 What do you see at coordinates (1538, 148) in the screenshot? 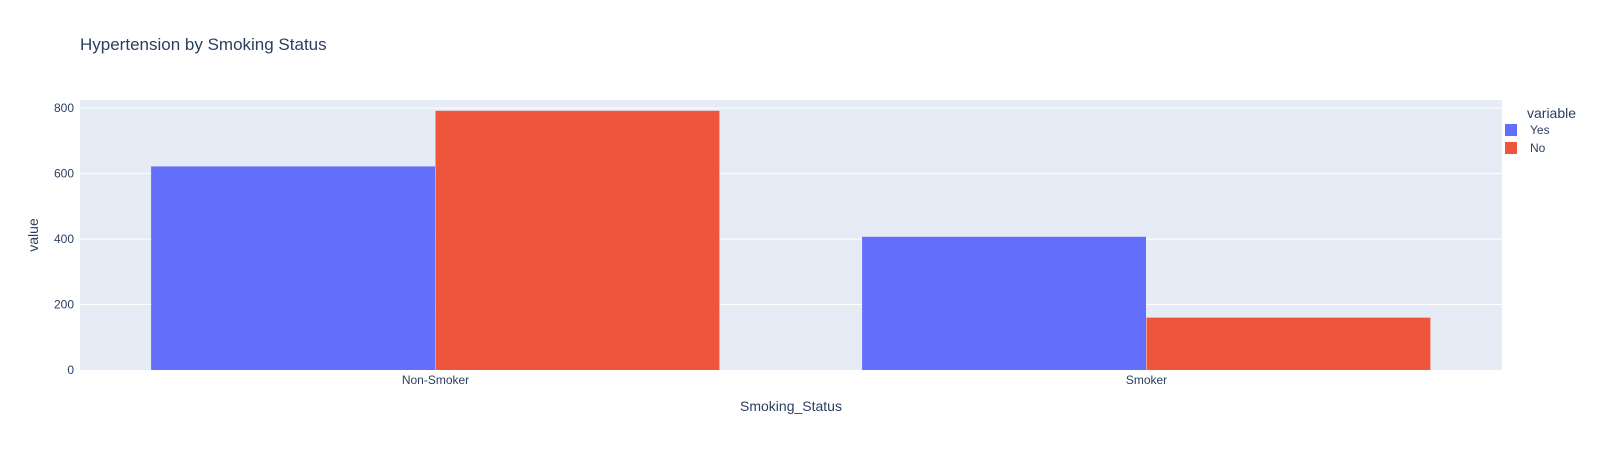
I see `legend-label-no: No` at bounding box center [1538, 148].